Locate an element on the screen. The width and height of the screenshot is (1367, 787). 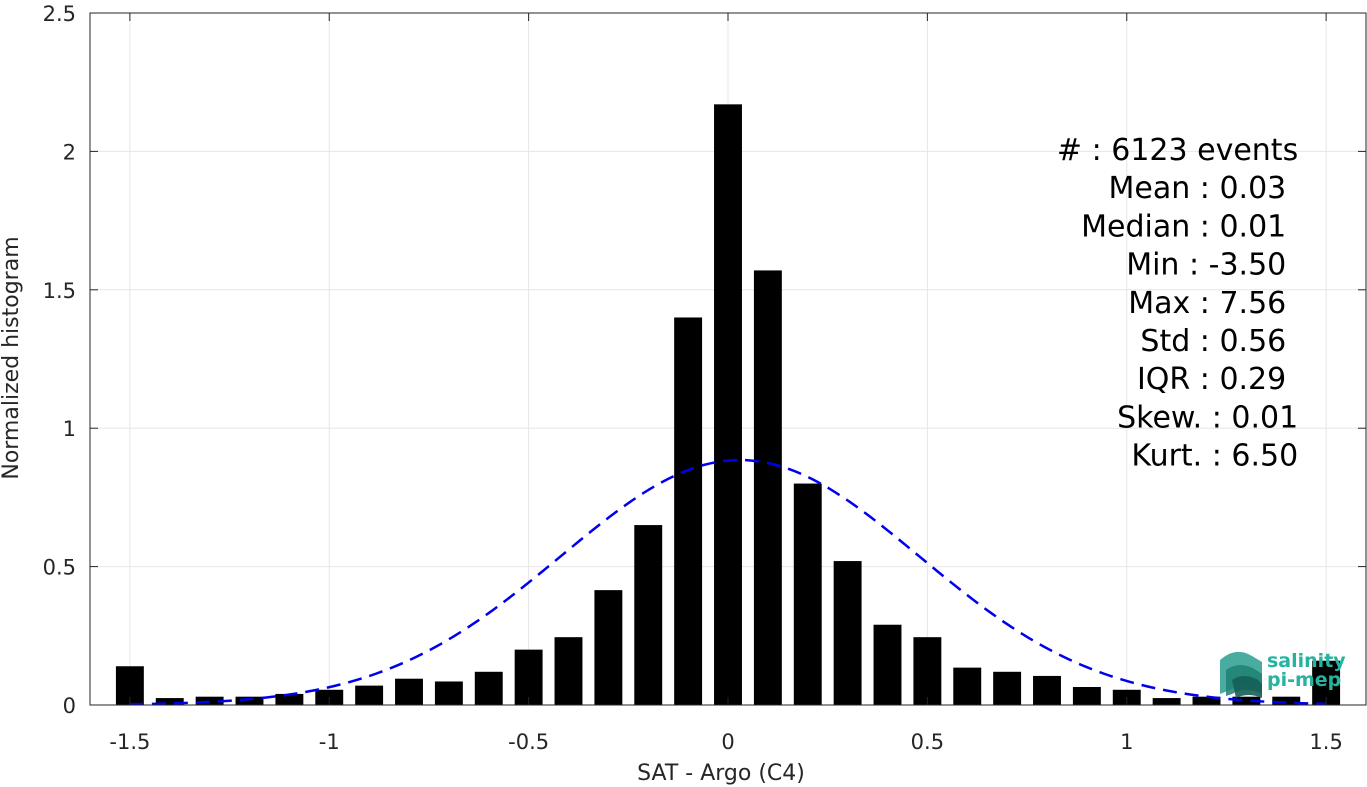
salinity-pi-mep-logo: salinity pi-mep is located at coordinates (1283, 674).